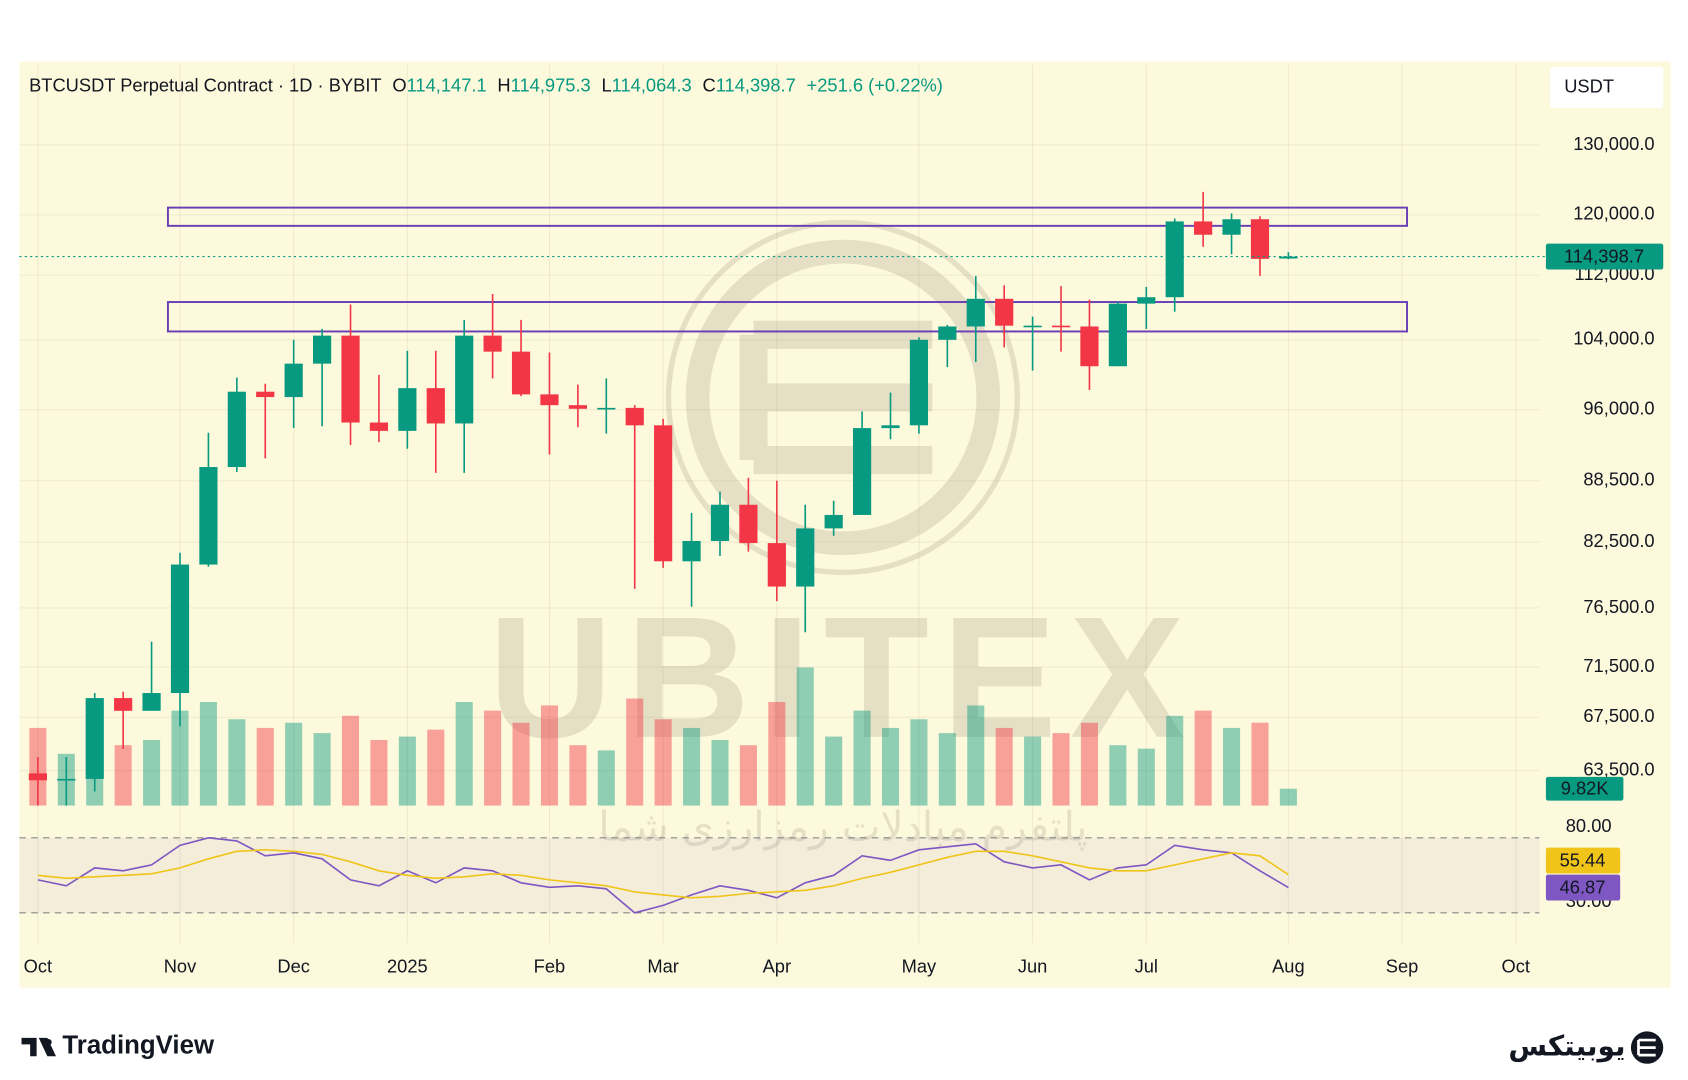 This screenshot has height=1080, width=1688. I want to click on tradingview-logo-dot, so click(48, 1042).